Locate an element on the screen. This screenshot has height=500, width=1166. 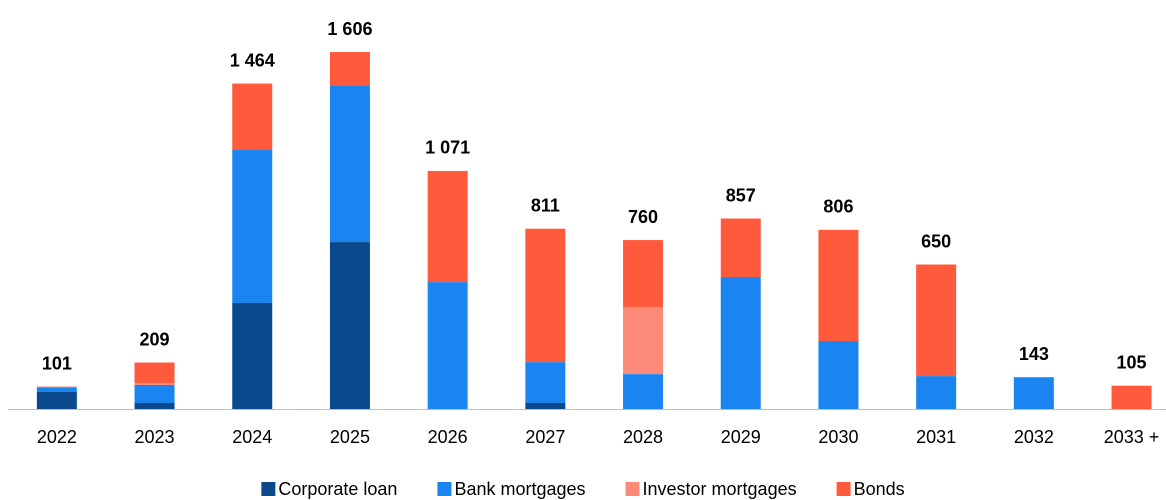
total-label: 650 is located at coordinates (936, 241).